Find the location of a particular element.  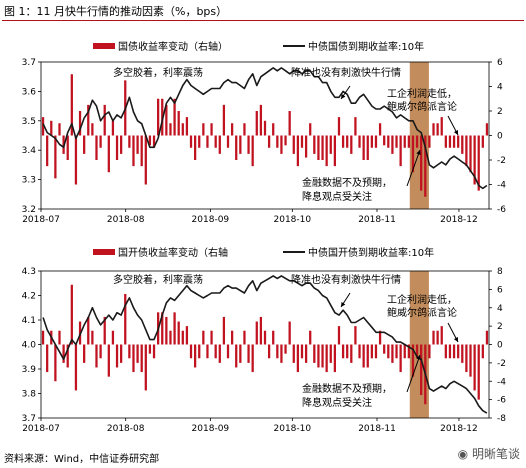

annotation-arrow is located at coordinates (413, 168).